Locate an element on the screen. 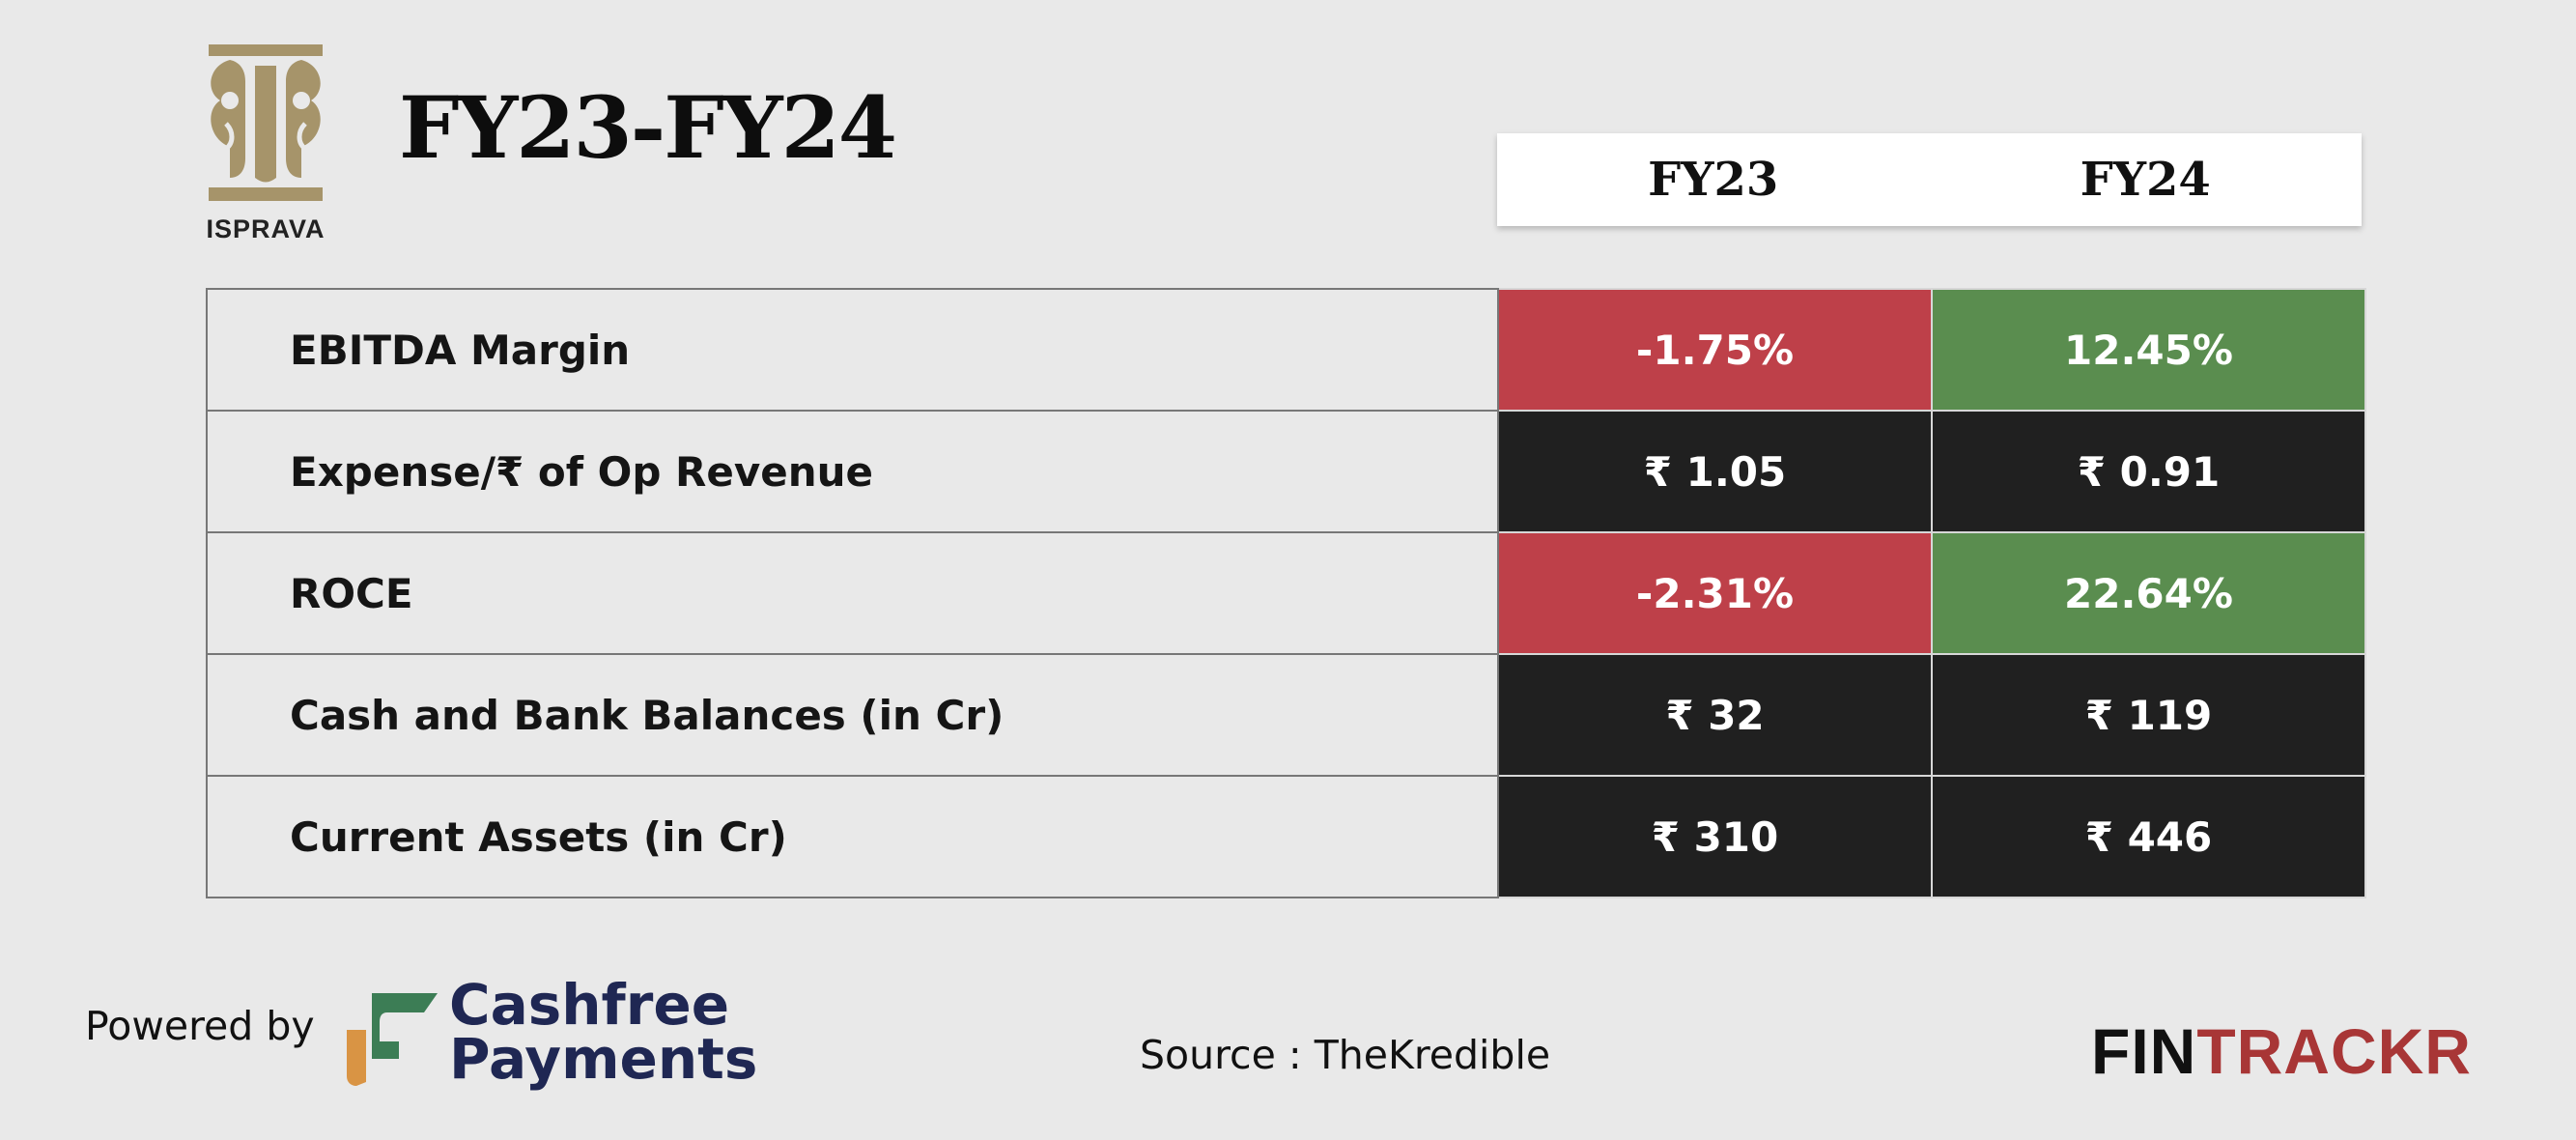 The height and width of the screenshot is (1140, 2576). cell-fy23: ₹ 310 is located at coordinates (1715, 837).